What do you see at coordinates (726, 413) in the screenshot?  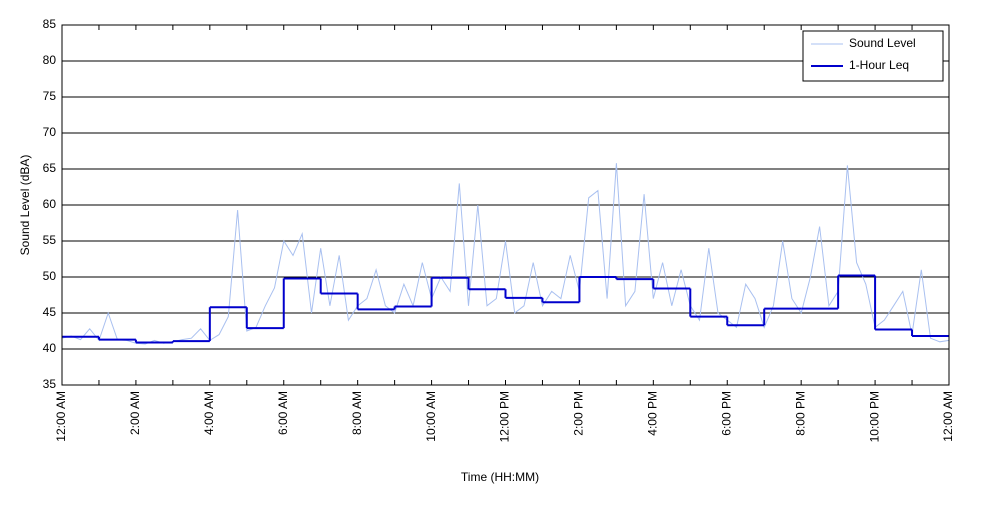 I see `x-tick-label: 6:00 PM` at bounding box center [726, 413].